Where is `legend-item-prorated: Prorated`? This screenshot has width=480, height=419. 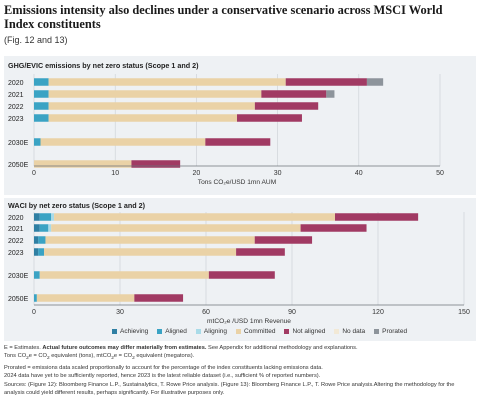
legend-item-prorated: Prorated is located at coordinates (390, 331).